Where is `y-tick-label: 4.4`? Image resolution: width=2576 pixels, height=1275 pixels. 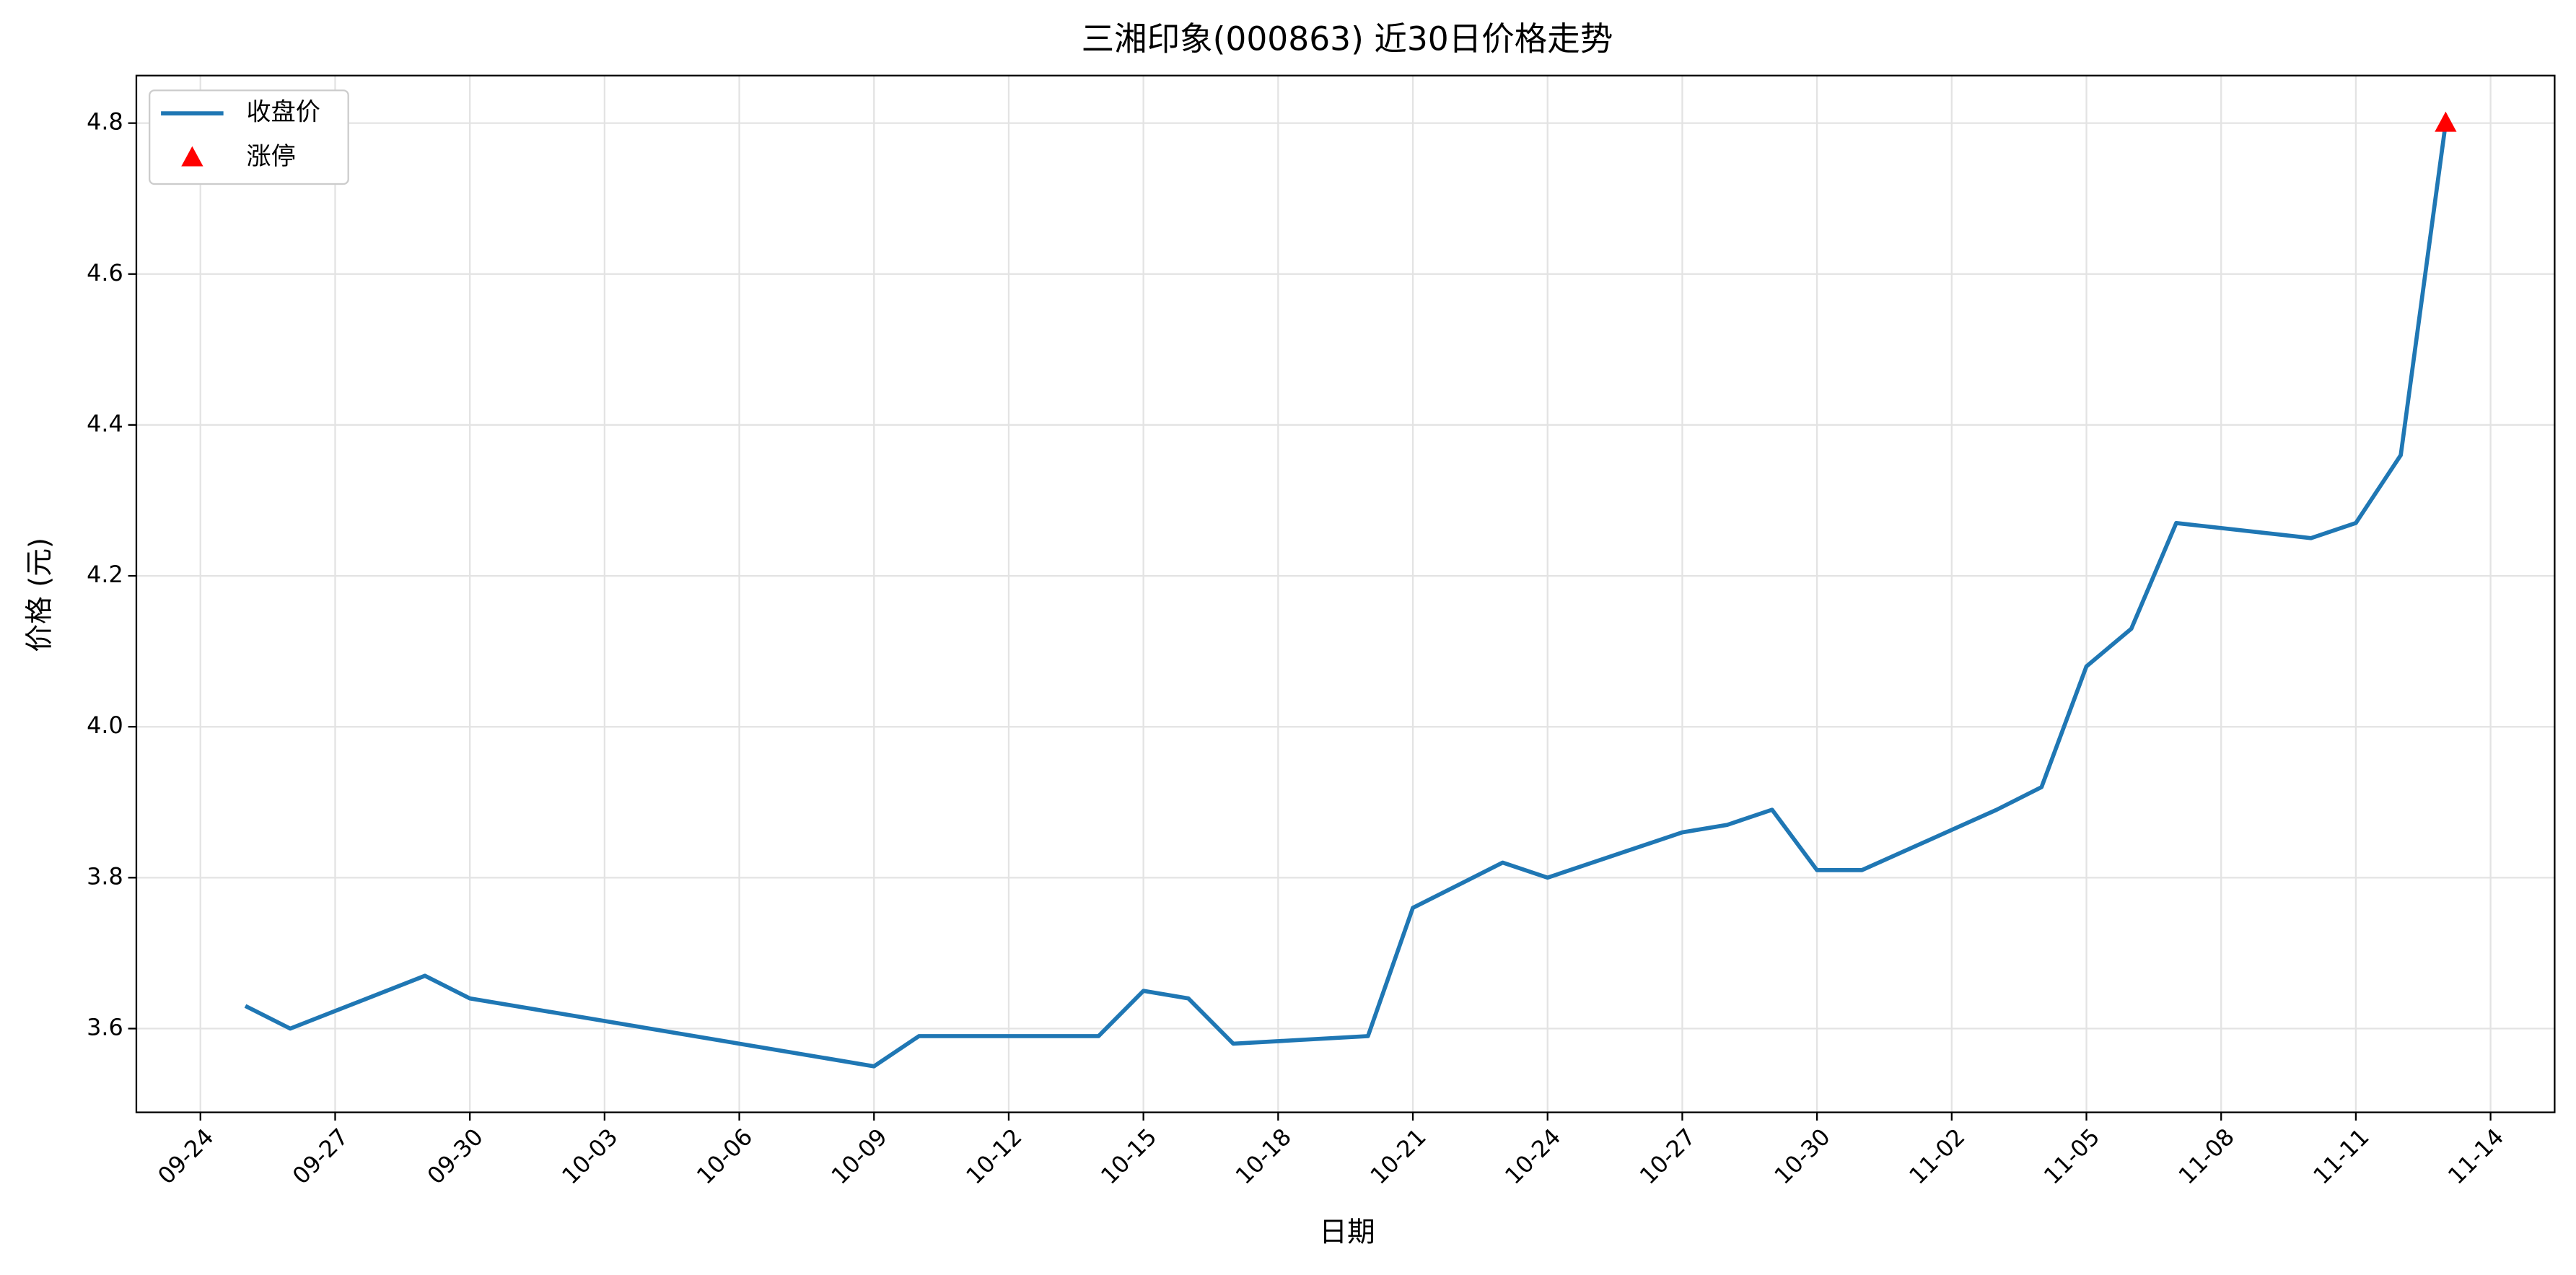 y-tick-label: 4.4 is located at coordinates (105, 424).